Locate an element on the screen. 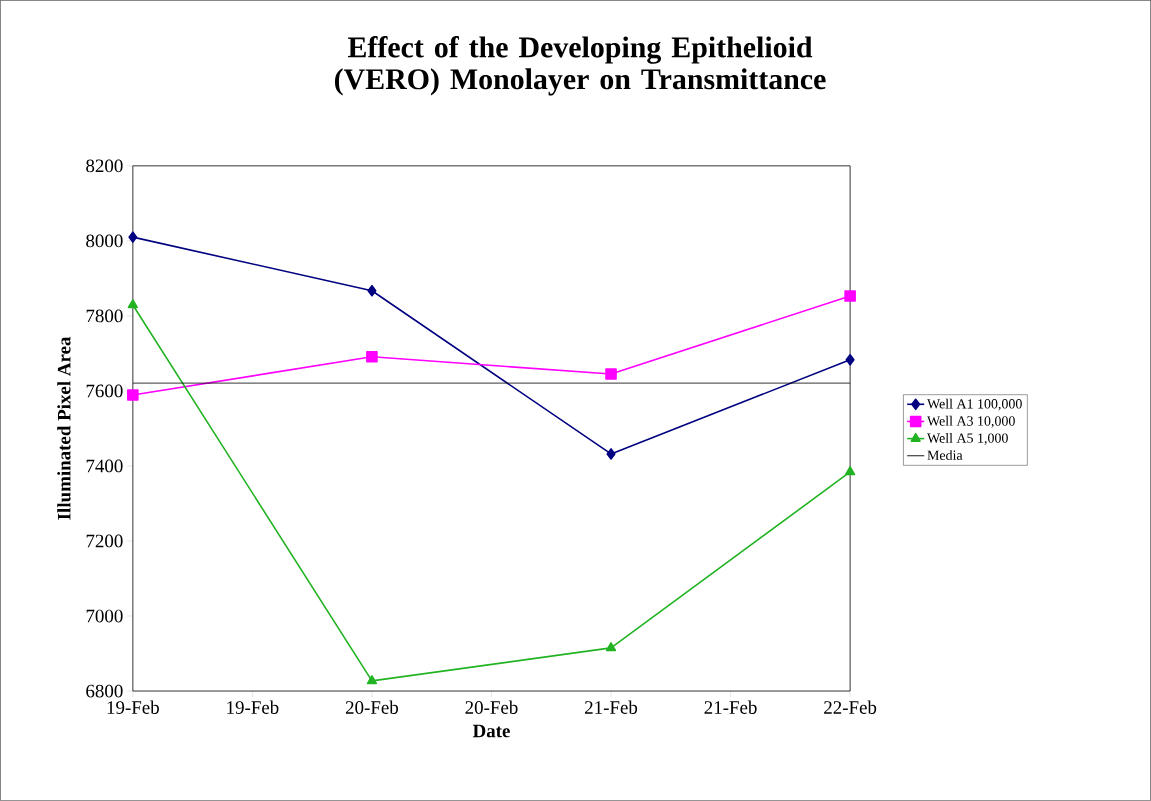 This screenshot has height=801, width=1151. legend-label: Well A5 1,000 is located at coordinates (967, 439).